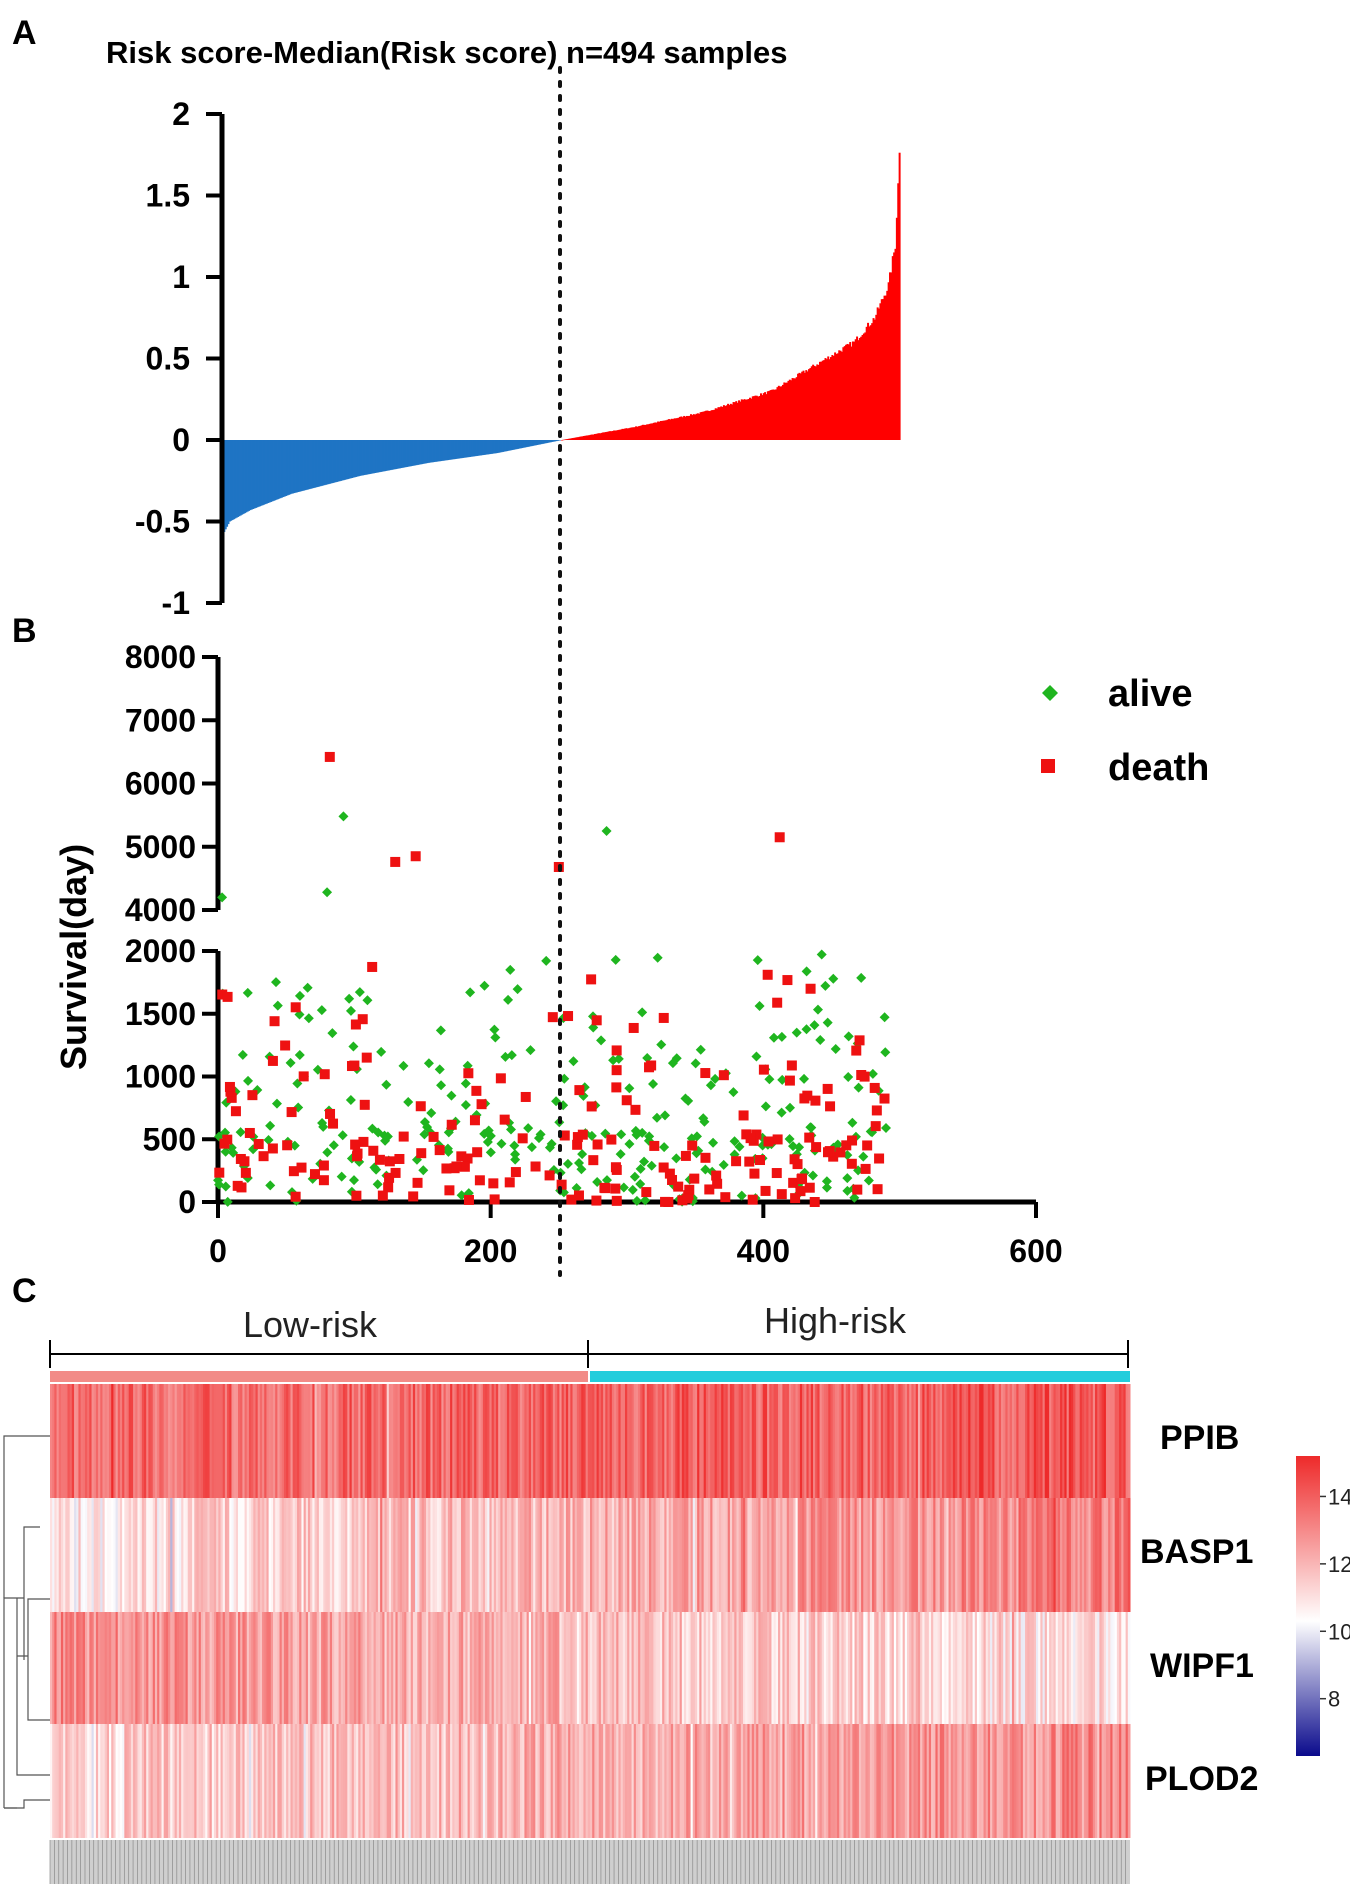 The height and width of the screenshot is (1884, 1350). What do you see at coordinates (1125, 731) in the screenshot?
I see `survival-legend: alive death` at bounding box center [1125, 731].